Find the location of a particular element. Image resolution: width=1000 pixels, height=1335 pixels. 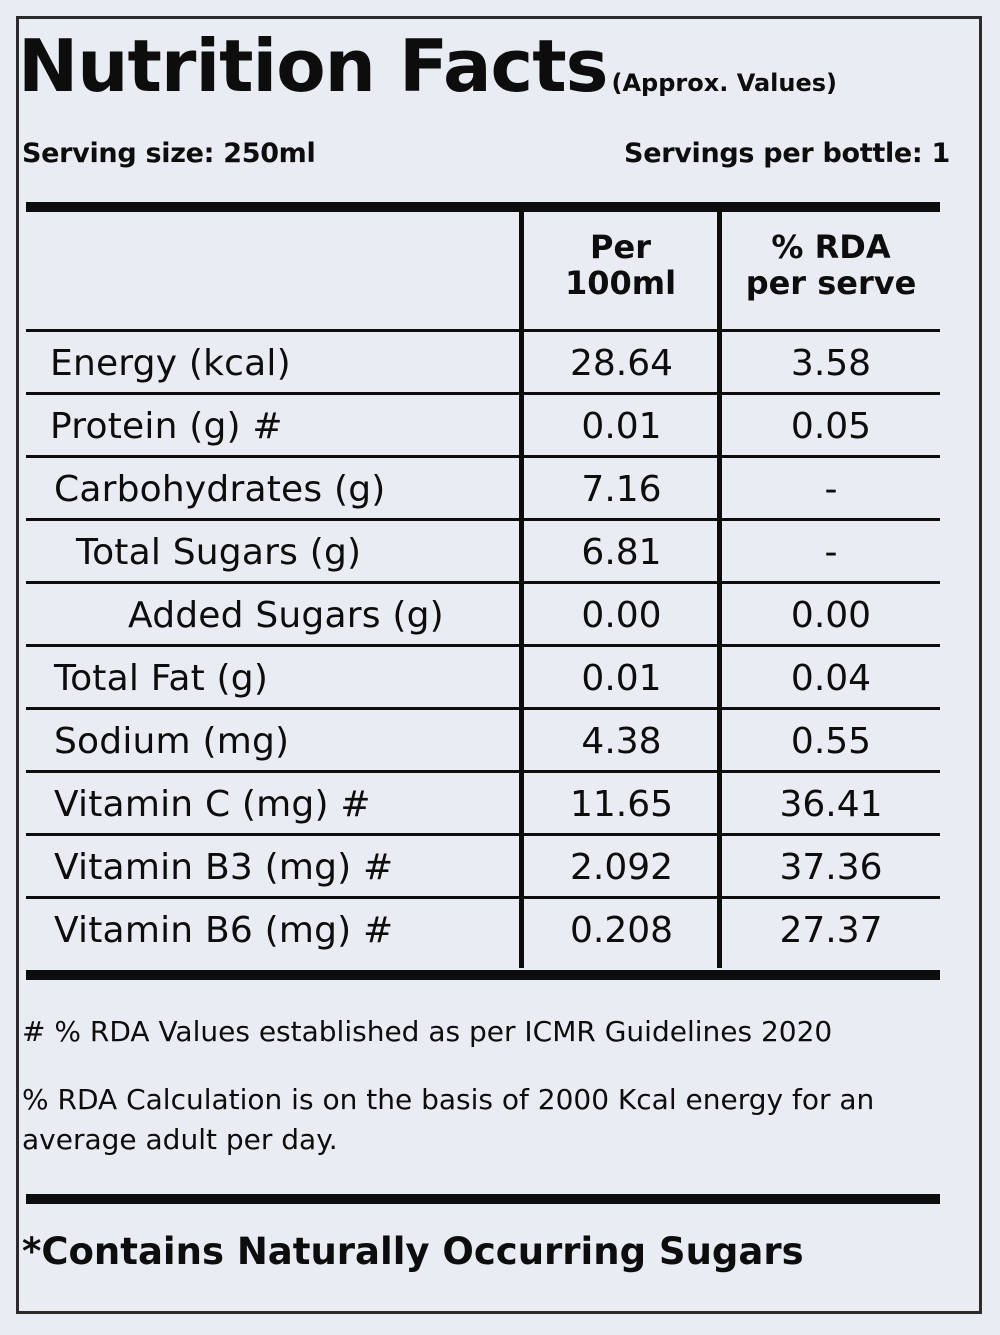

table-row: Vitamin B3 (mg) # 2.092 37.36 is located at coordinates (483, 867).